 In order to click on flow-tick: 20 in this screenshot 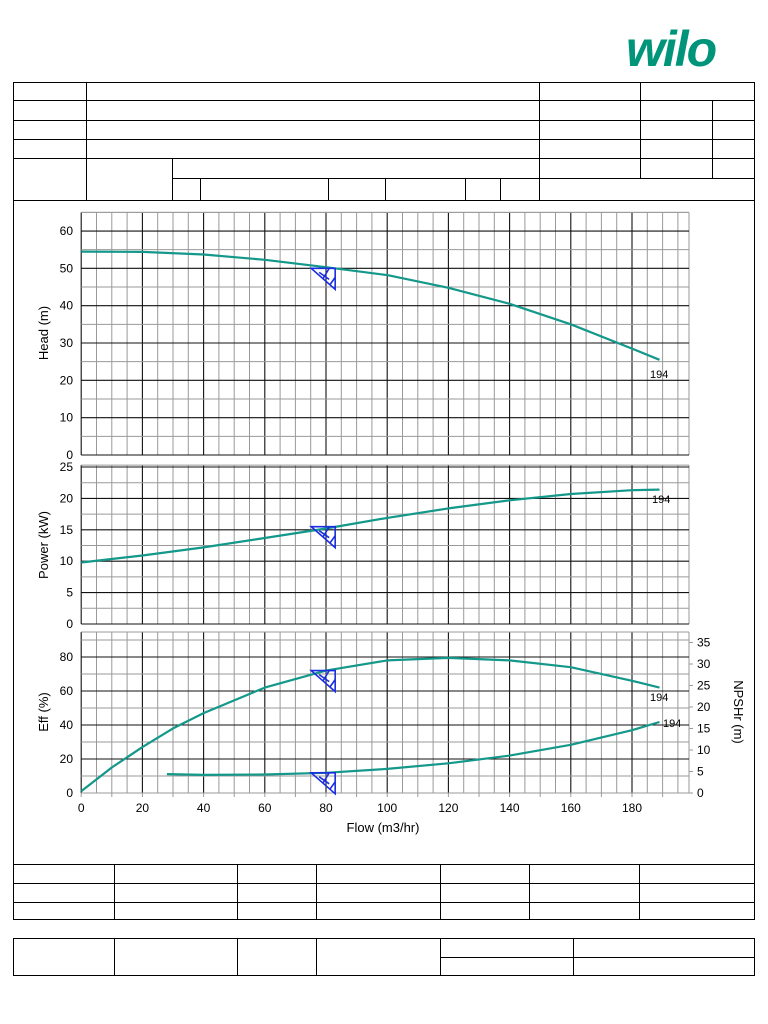, I will do `click(143, 808)`.